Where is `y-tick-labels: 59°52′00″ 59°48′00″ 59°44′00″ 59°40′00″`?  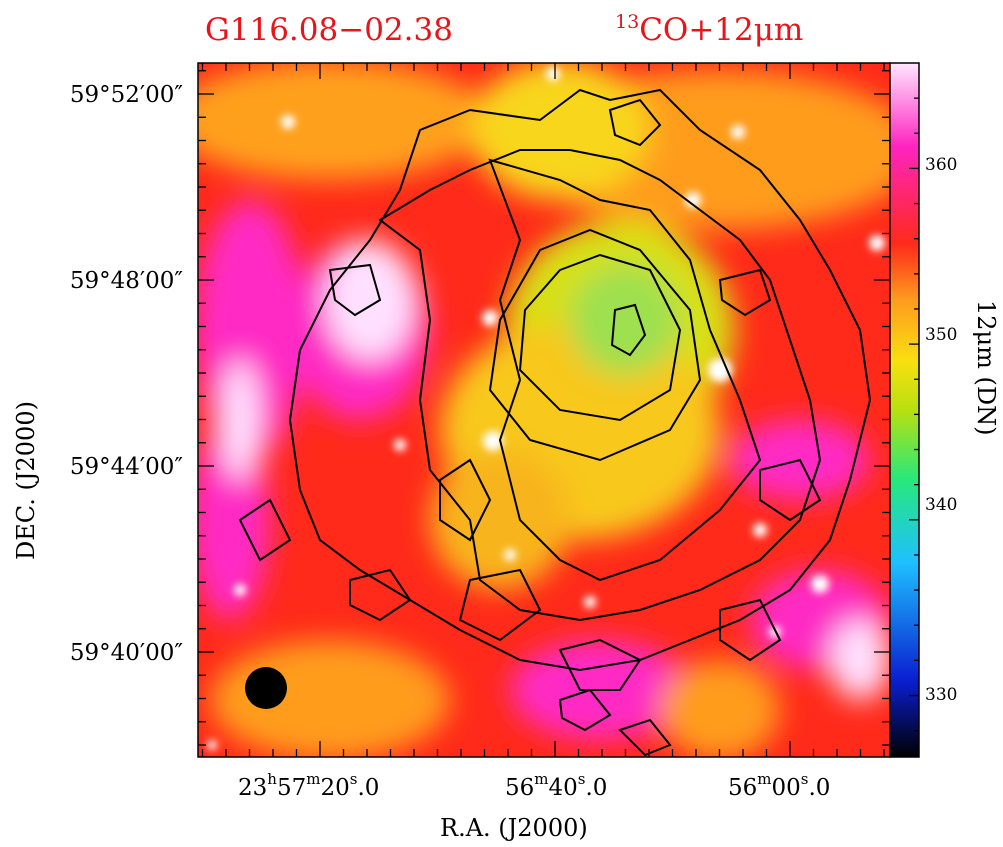 y-tick-labels: 59°52′00″ 59°48′00″ 59°44′00″ 59°40′00″ is located at coordinates (127, 374).